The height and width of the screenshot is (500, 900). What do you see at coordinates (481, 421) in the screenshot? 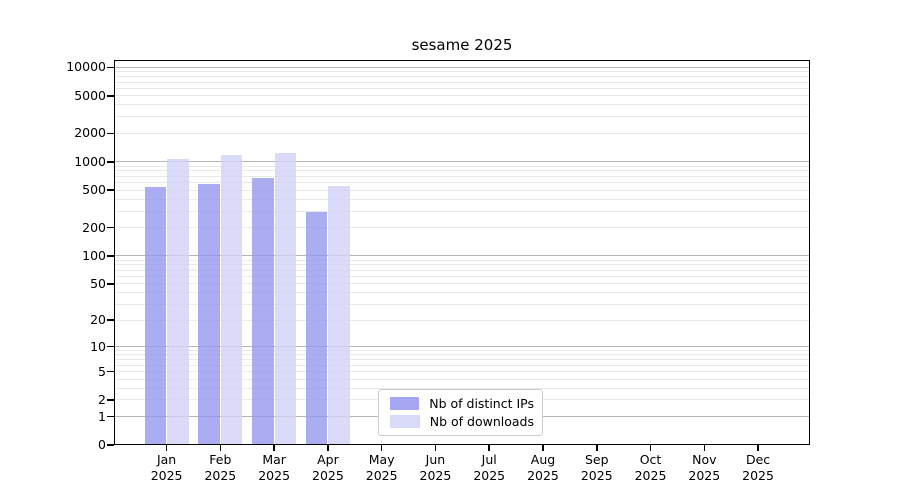
I see `legend-label-downloads: Nb of downloads` at bounding box center [481, 421].